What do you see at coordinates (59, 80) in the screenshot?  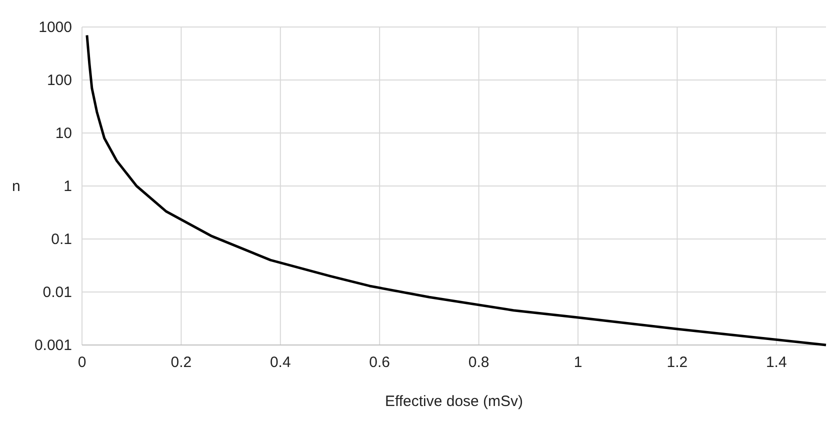 I see `y-tick-label: 100` at bounding box center [59, 80].